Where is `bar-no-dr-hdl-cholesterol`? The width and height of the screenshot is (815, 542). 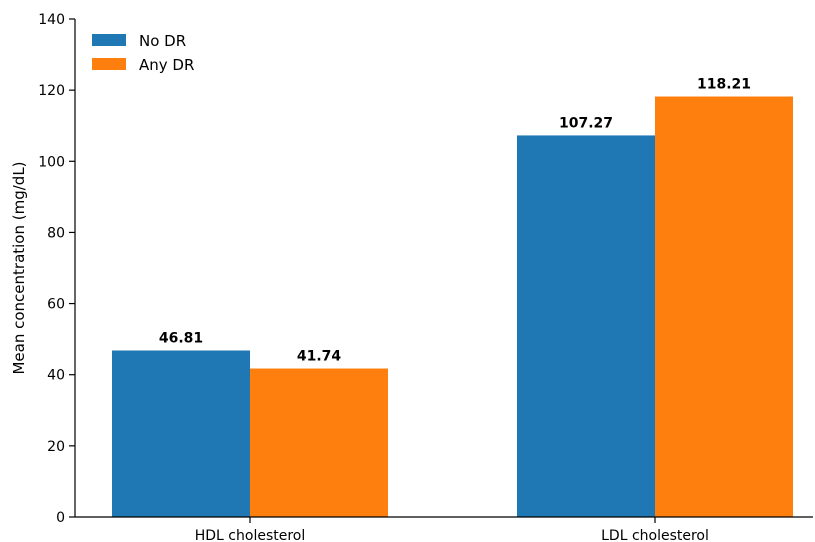 bar-no-dr-hdl-cholesterol is located at coordinates (181, 433).